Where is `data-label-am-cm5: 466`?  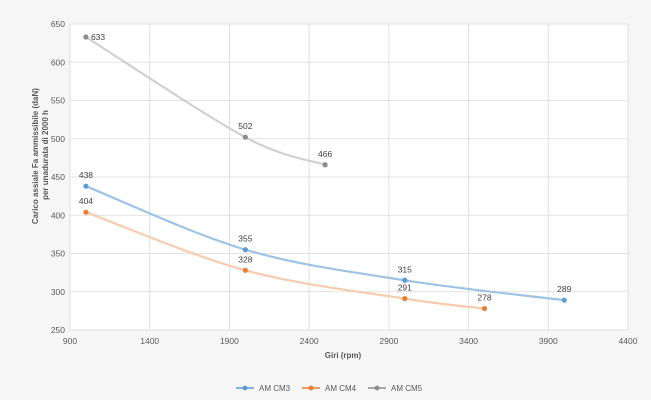 data-label-am-cm5: 466 is located at coordinates (325, 154).